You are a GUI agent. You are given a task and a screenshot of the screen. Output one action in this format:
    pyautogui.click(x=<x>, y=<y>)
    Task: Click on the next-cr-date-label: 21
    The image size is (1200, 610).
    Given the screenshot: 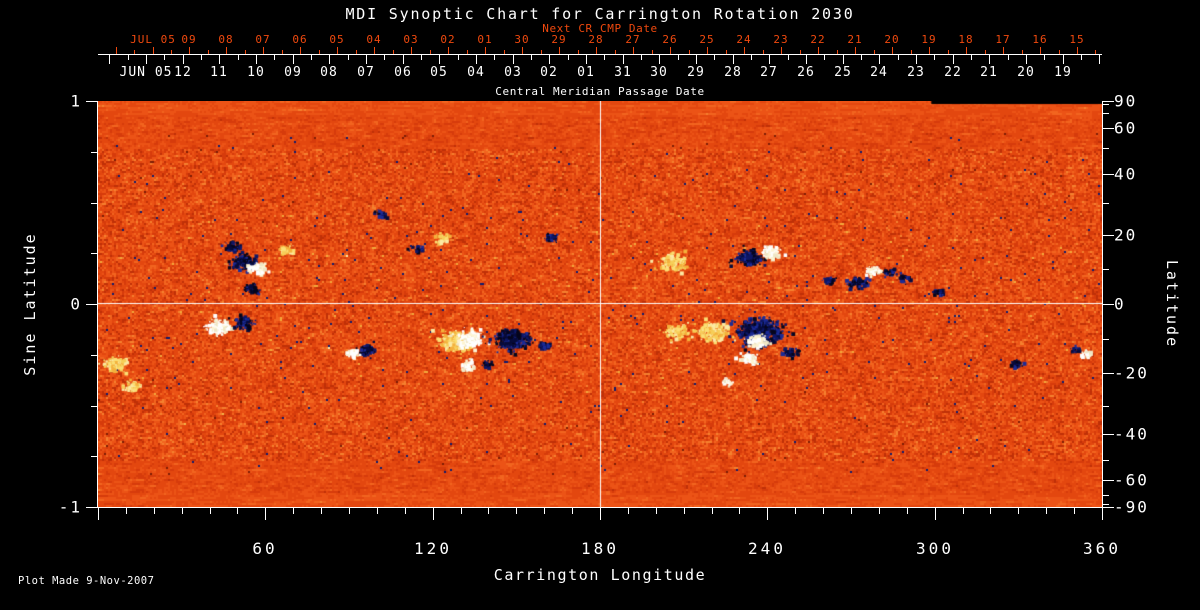 What is the action you would take?
    pyautogui.click(x=855, y=39)
    